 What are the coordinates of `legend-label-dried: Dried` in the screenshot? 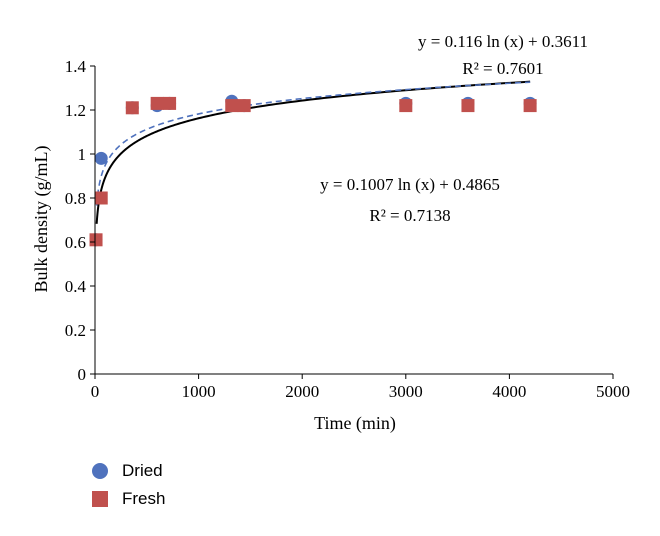 It's located at (142, 470).